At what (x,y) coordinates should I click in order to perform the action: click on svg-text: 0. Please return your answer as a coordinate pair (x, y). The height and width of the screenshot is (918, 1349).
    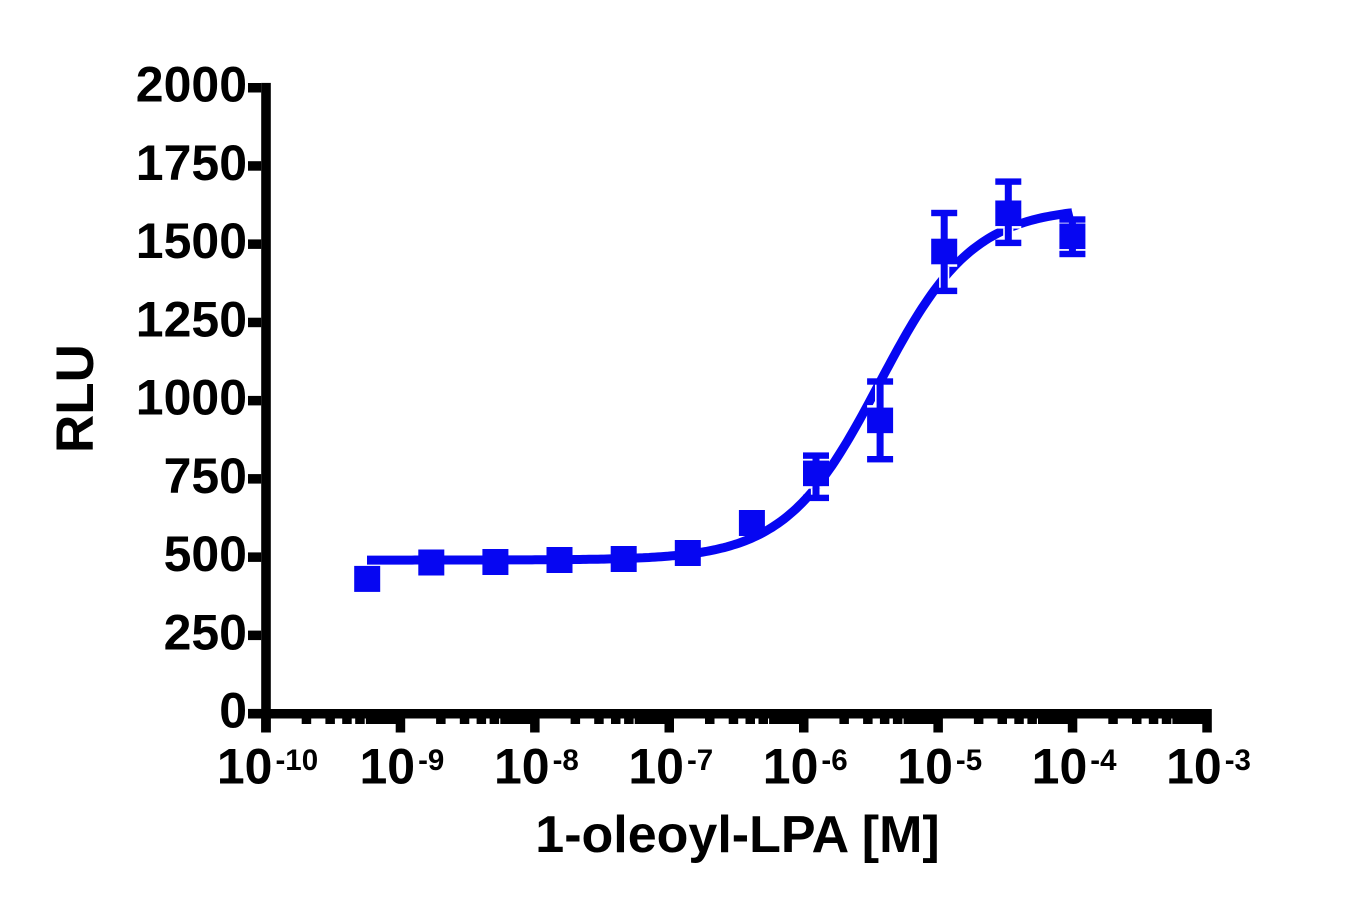
    Looking at the image, I should click on (233, 711).